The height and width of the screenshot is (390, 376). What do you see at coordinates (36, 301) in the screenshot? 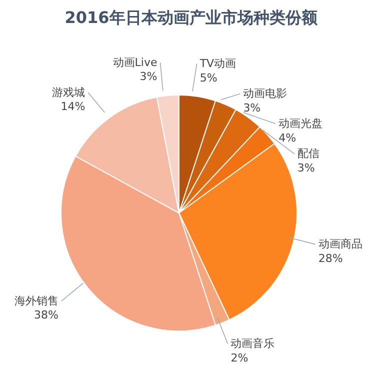
I see `slice-label: 海外销售` at bounding box center [36, 301].